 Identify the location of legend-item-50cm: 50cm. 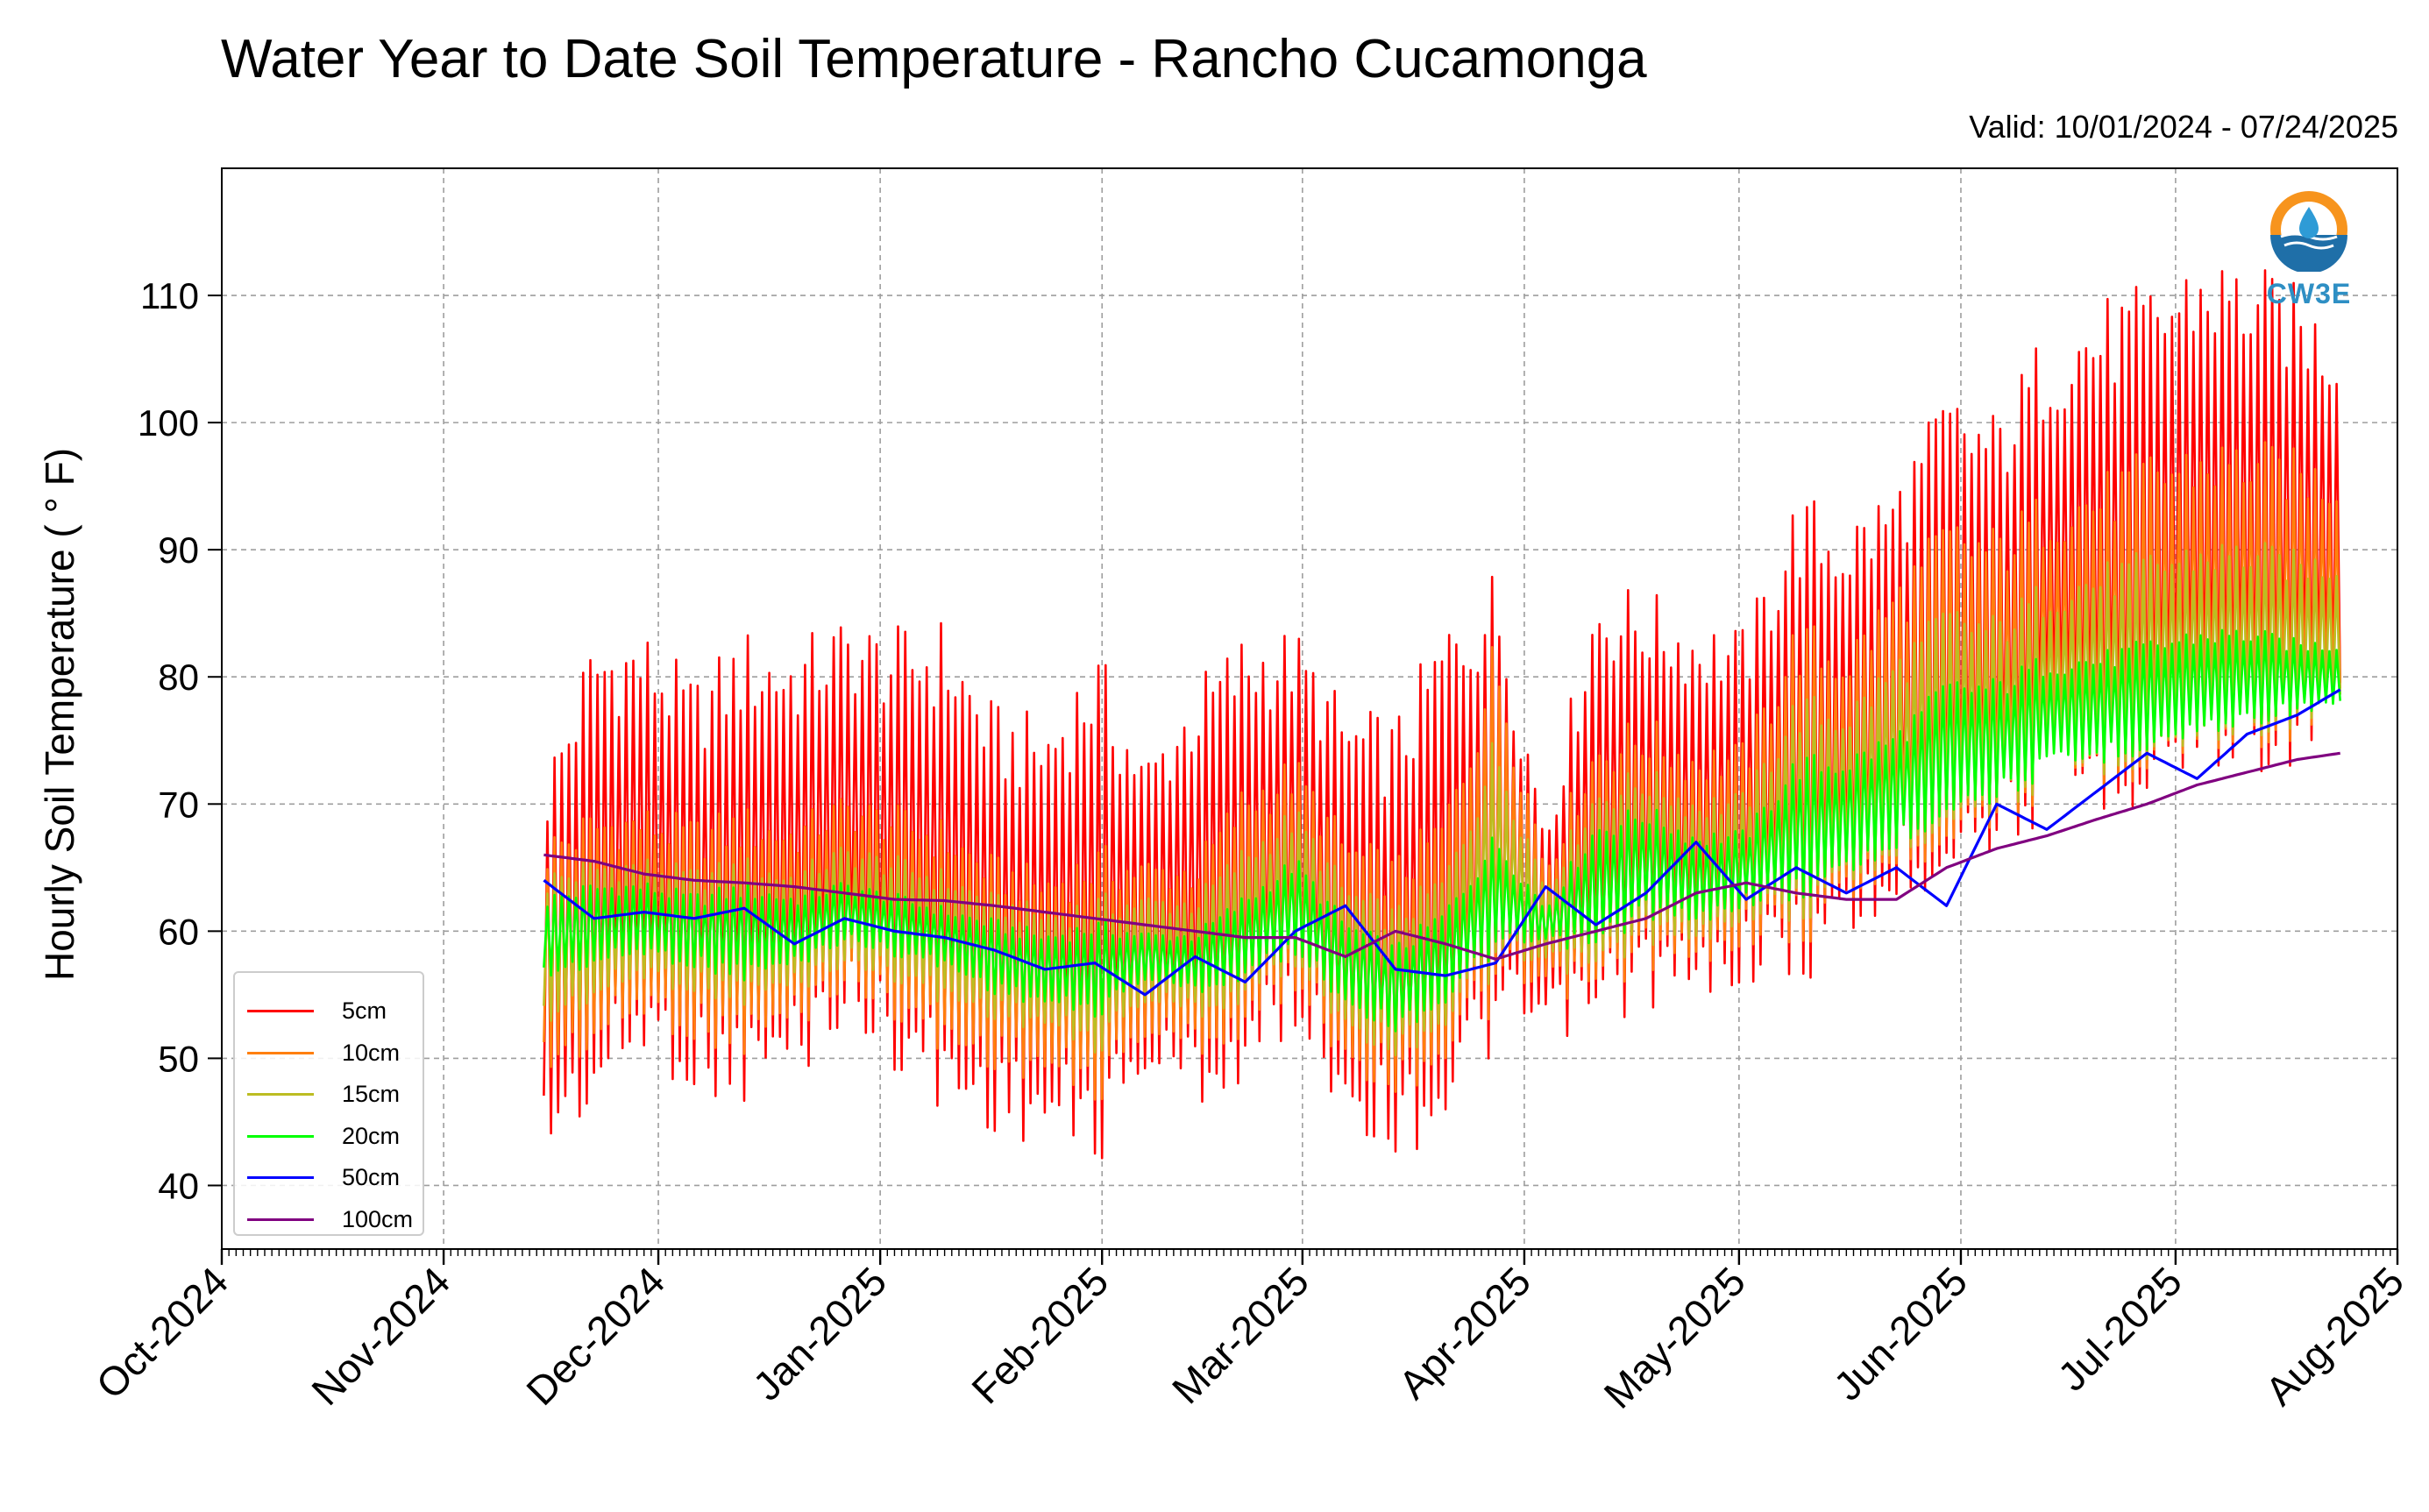
(335, 1178).